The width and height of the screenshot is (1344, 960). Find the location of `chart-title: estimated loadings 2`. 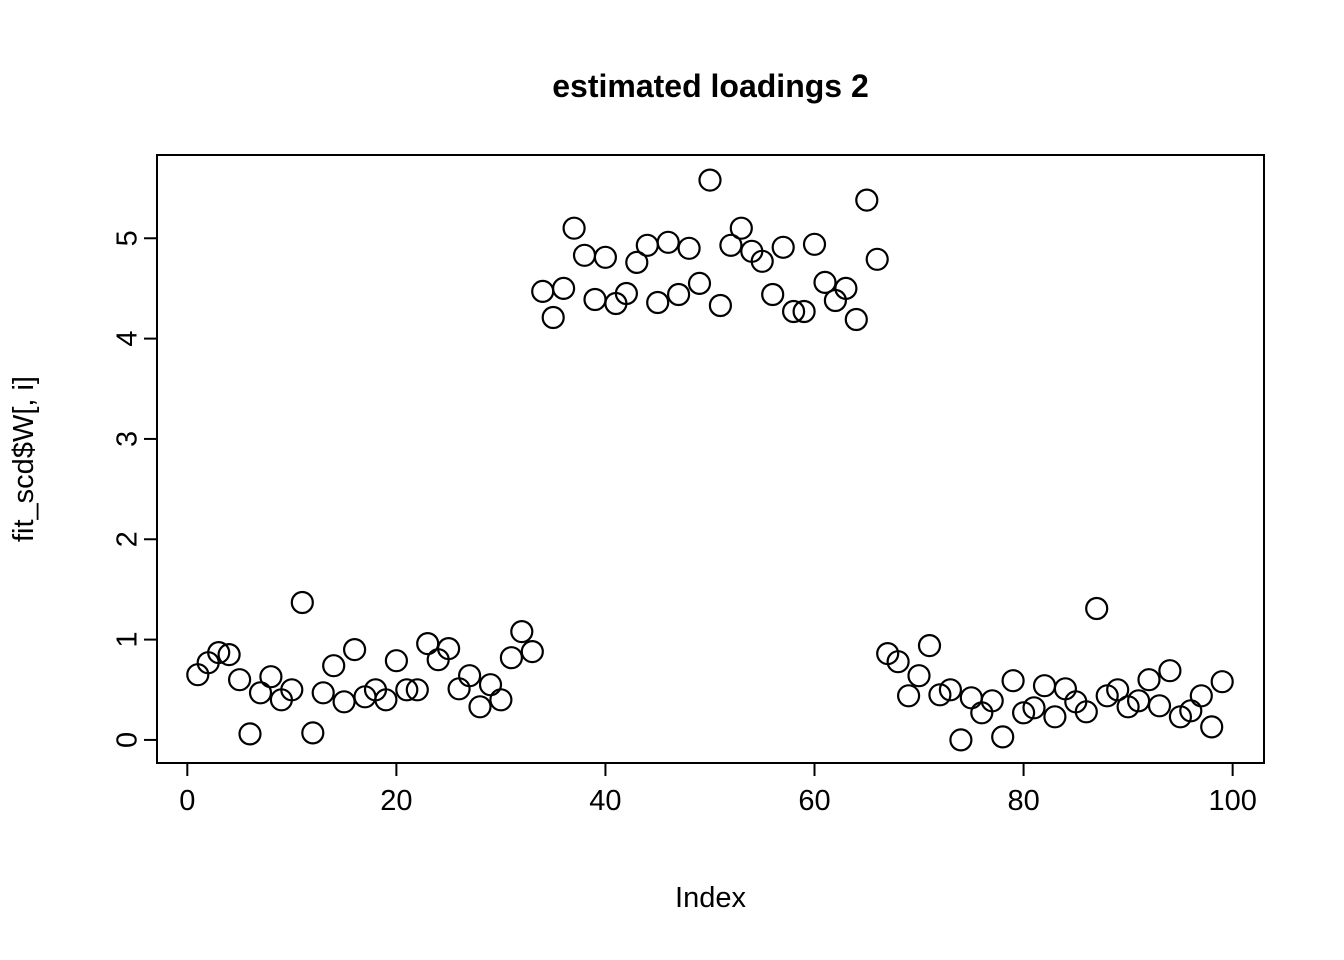

chart-title: estimated loadings 2 is located at coordinates (710, 86).